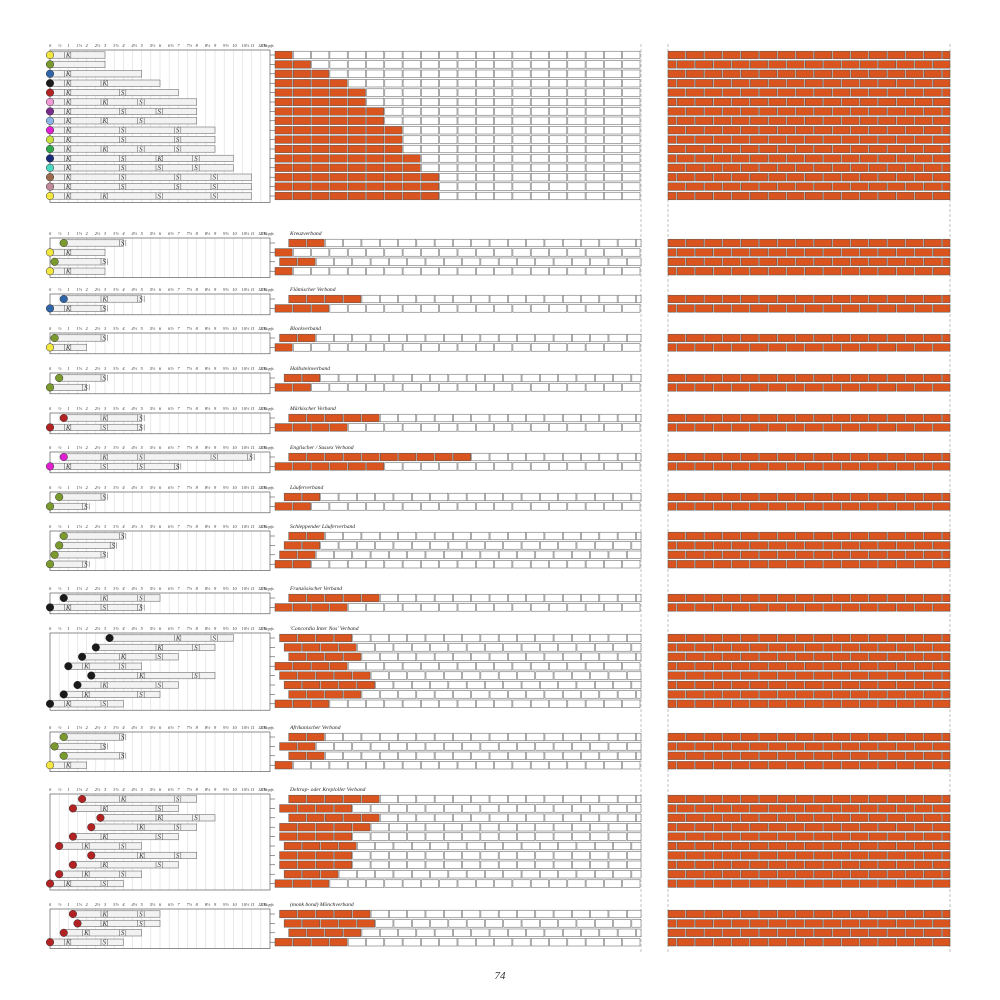 The width and height of the screenshot is (1000, 1000). Describe the element at coordinates (226, 628) in the screenshot. I see `scale-label: 9½` at that location.